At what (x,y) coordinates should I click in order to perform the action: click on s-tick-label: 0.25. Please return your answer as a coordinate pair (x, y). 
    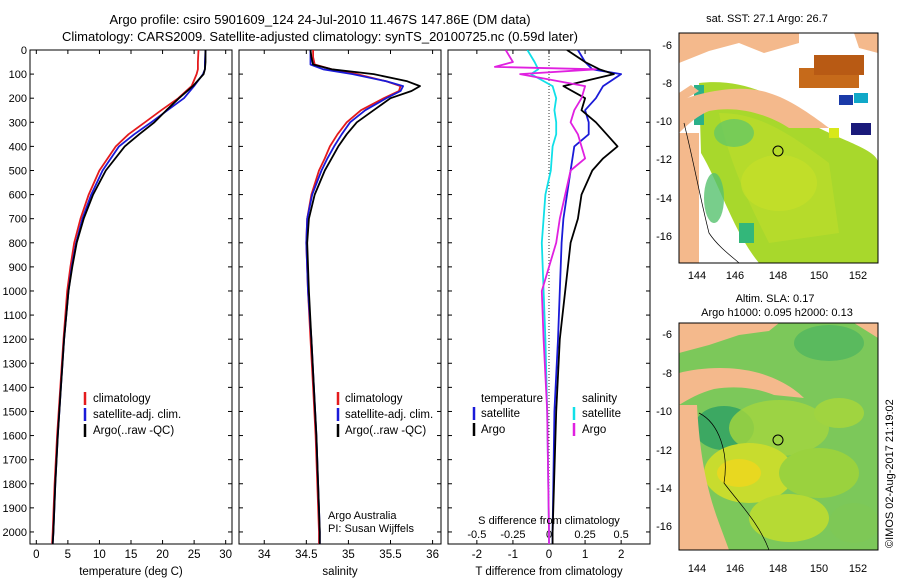
    Looking at the image, I should click on (584, 535).